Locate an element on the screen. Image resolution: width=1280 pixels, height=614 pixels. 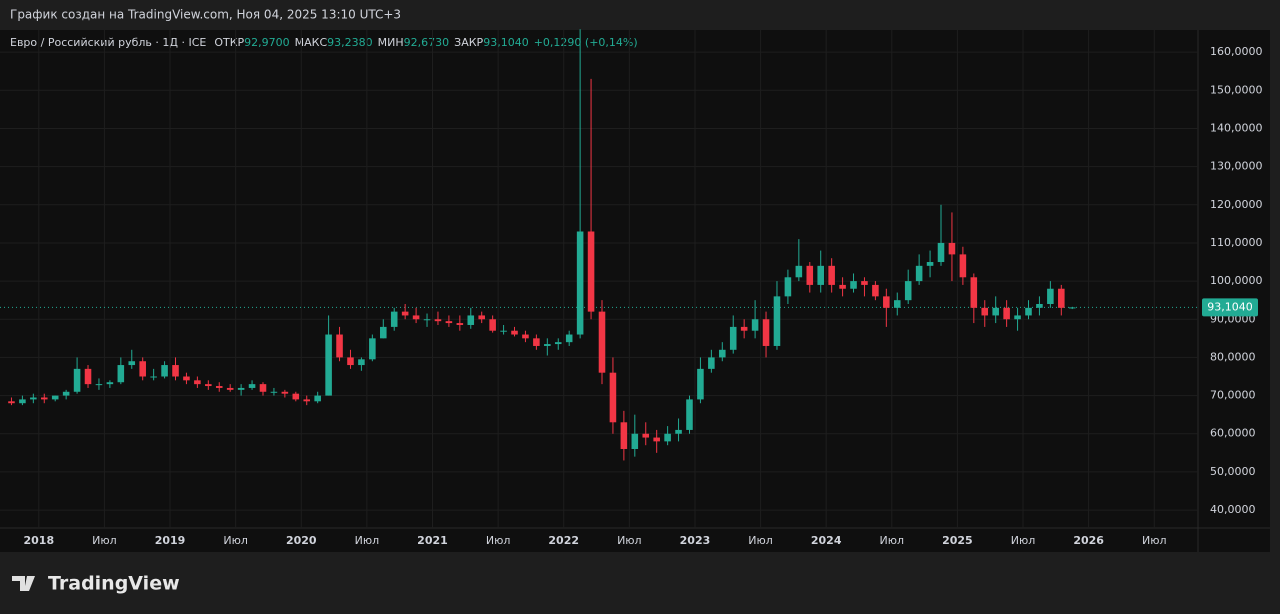
y-tick-label: 110,0000 is located at coordinates (1236, 242).